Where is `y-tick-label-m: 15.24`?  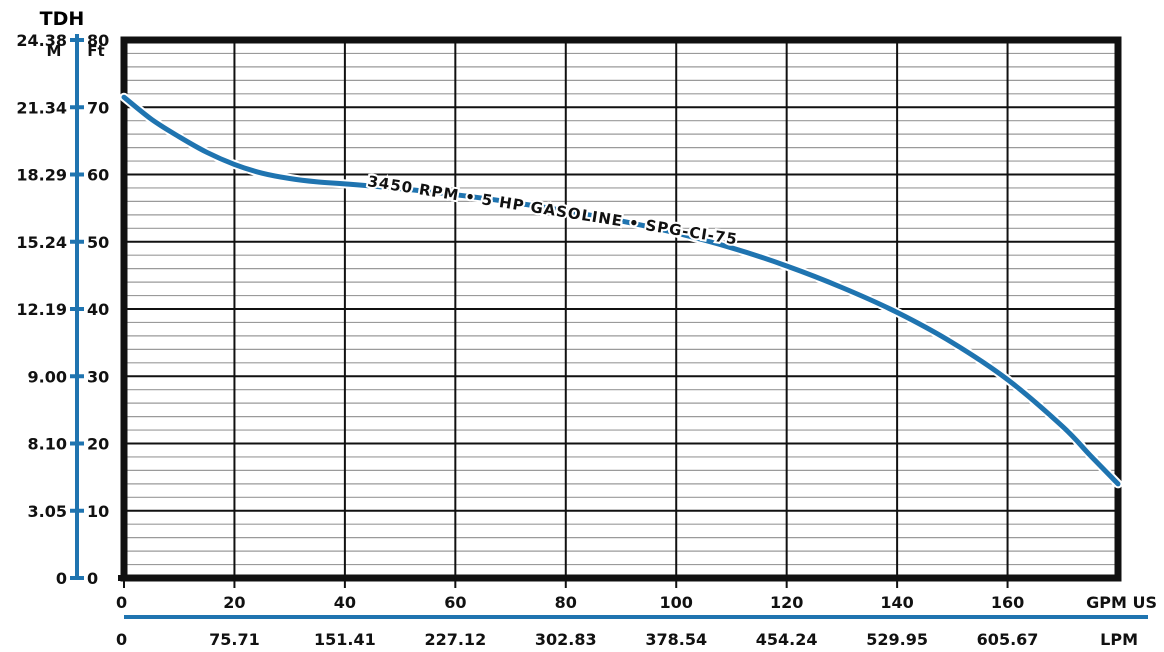
y-tick-label-m: 15.24 is located at coordinates (41, 242).